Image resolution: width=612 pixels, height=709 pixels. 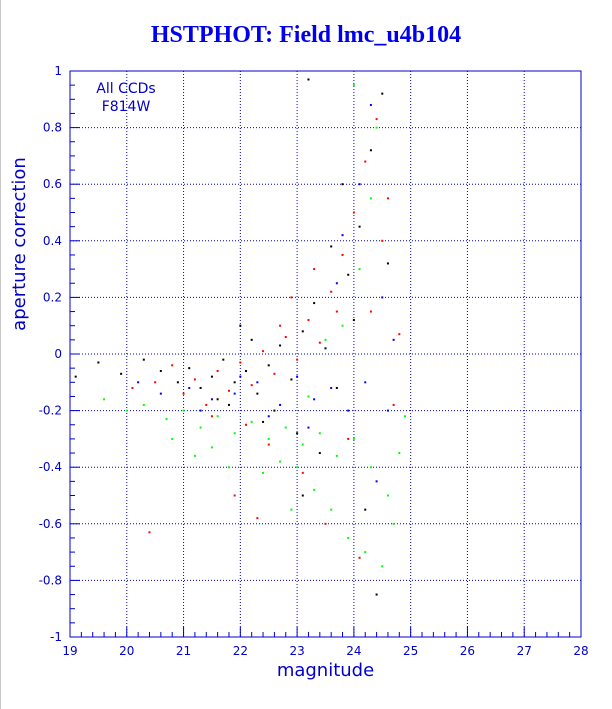 I want to click on y-tick-label: 0.2, so click(x=52, y=297).